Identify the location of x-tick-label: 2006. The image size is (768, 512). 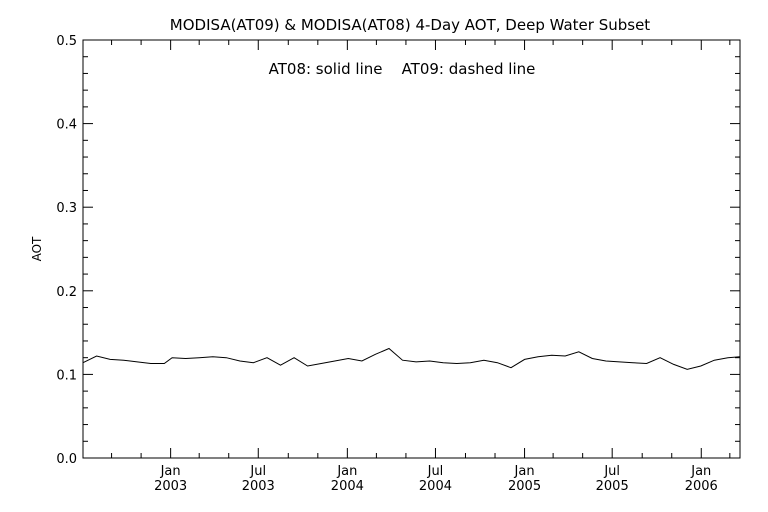
(701, 486).